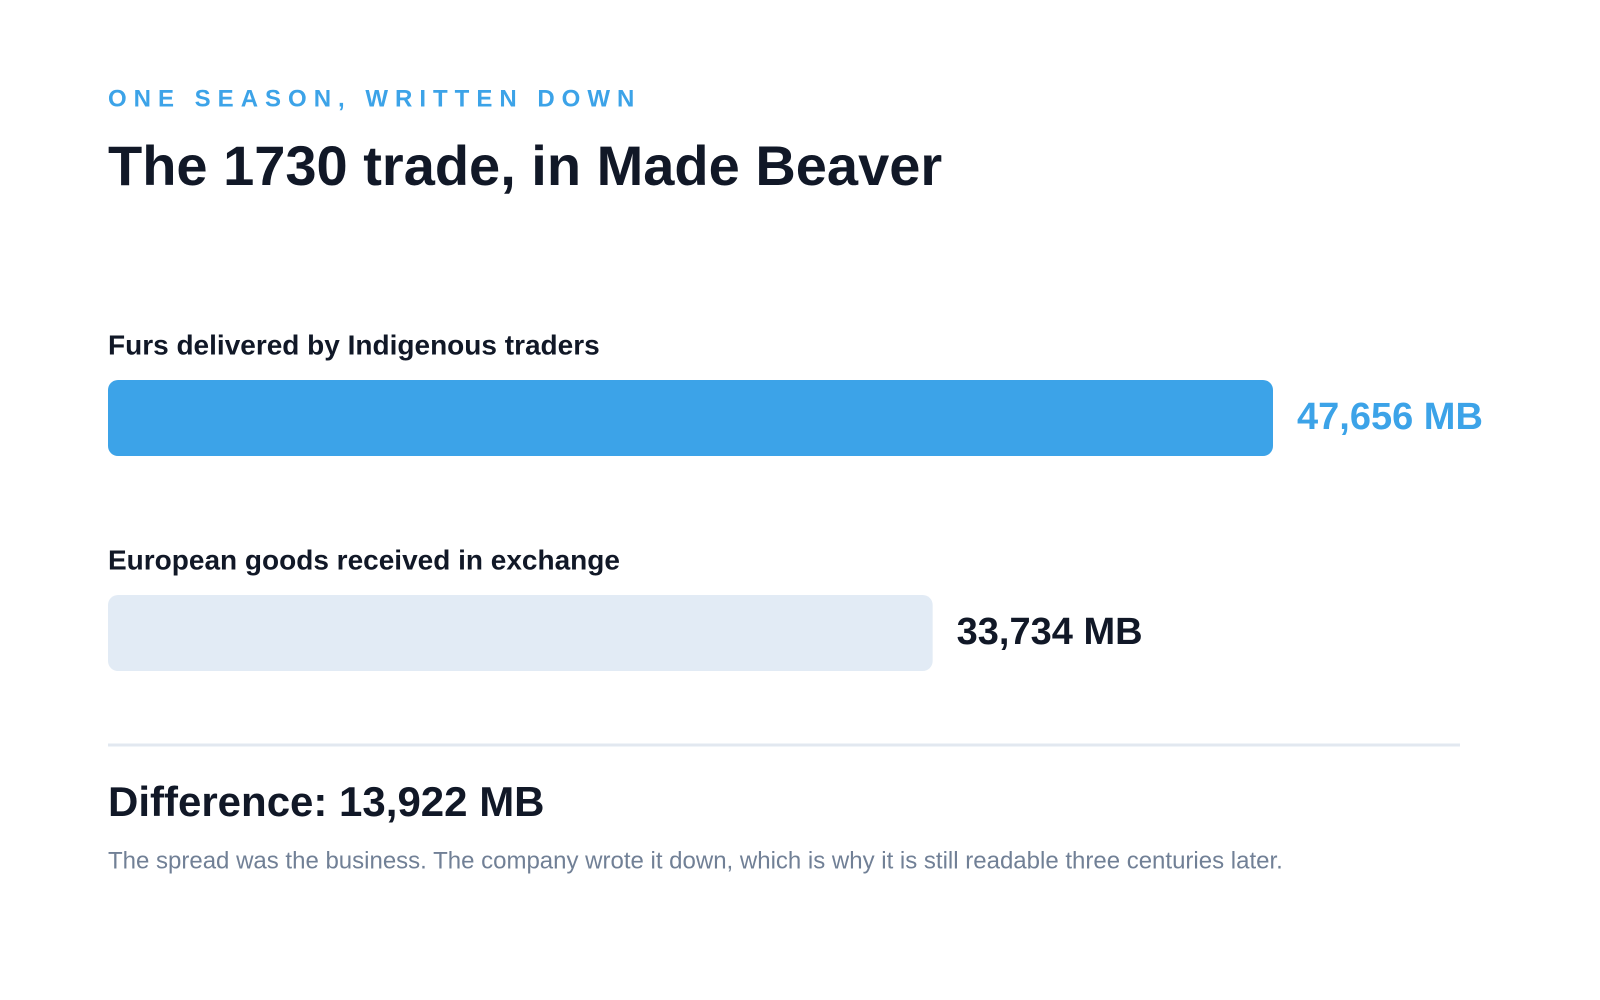 This screenshot has width=1600, height=1000. I want to click on value-label: 47,656 MB, so click(1390, 417).